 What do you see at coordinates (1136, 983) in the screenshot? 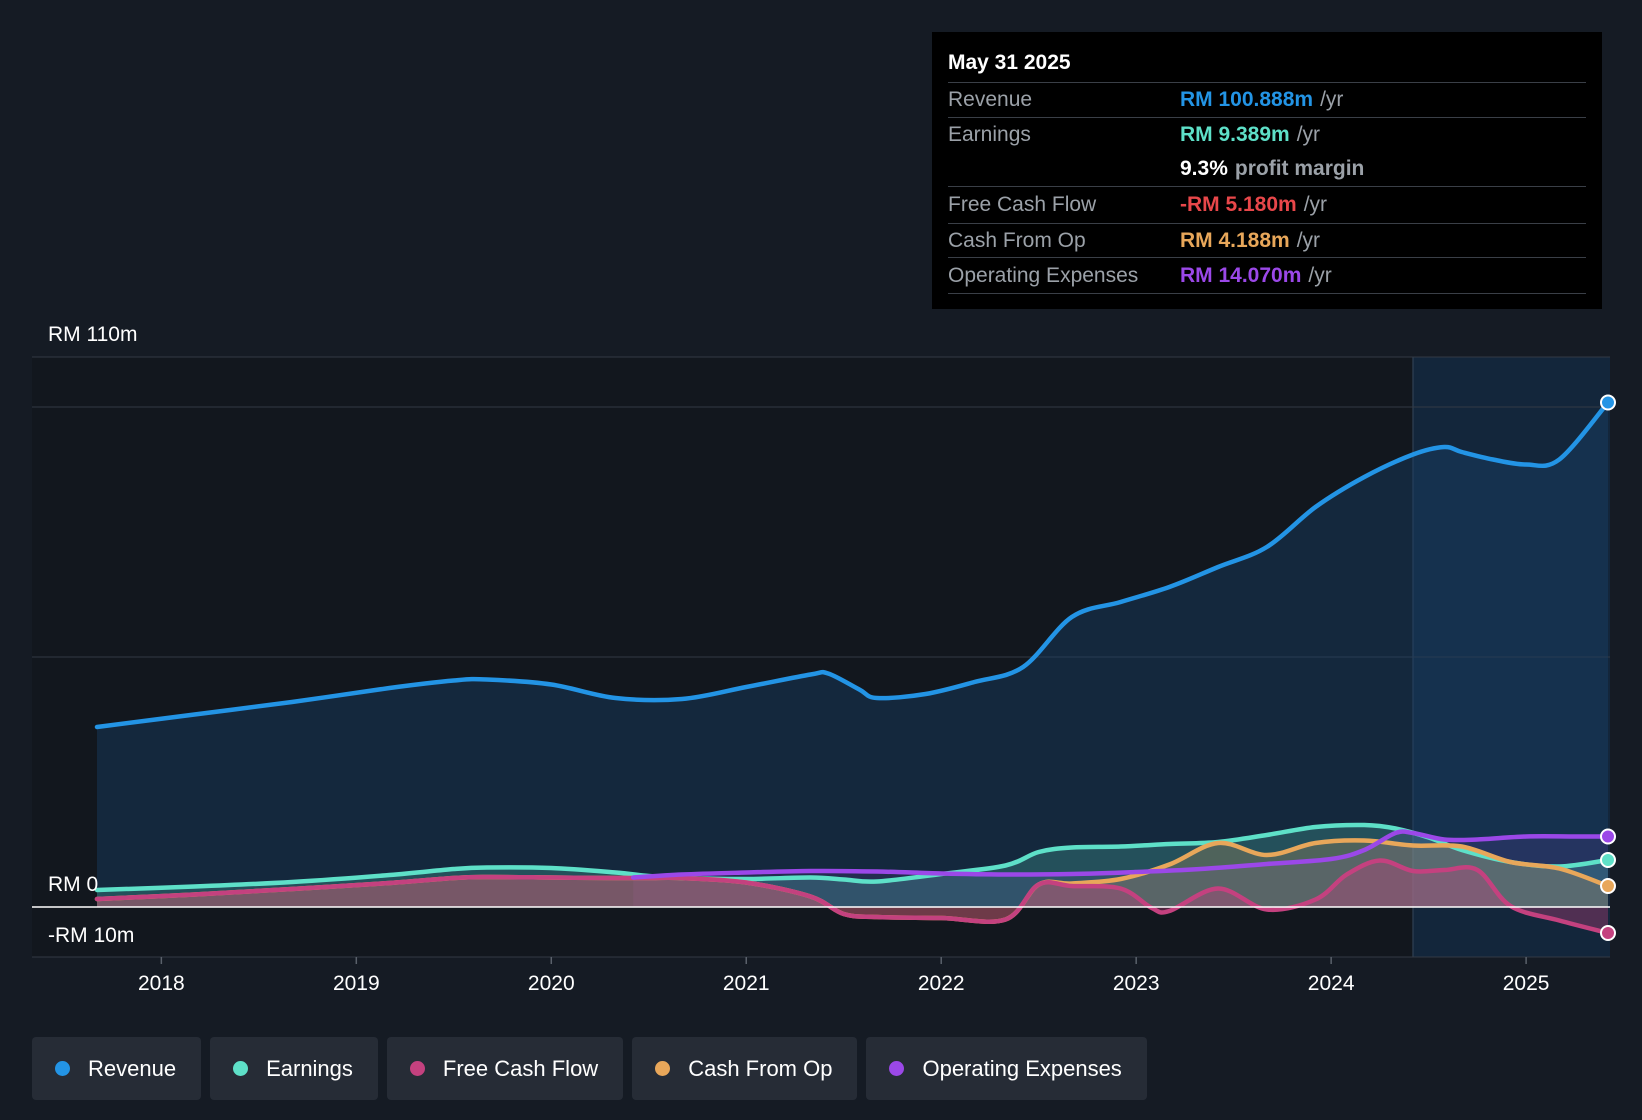
I see `x-tick-label: 2023` at bounding box center [1136, 983].